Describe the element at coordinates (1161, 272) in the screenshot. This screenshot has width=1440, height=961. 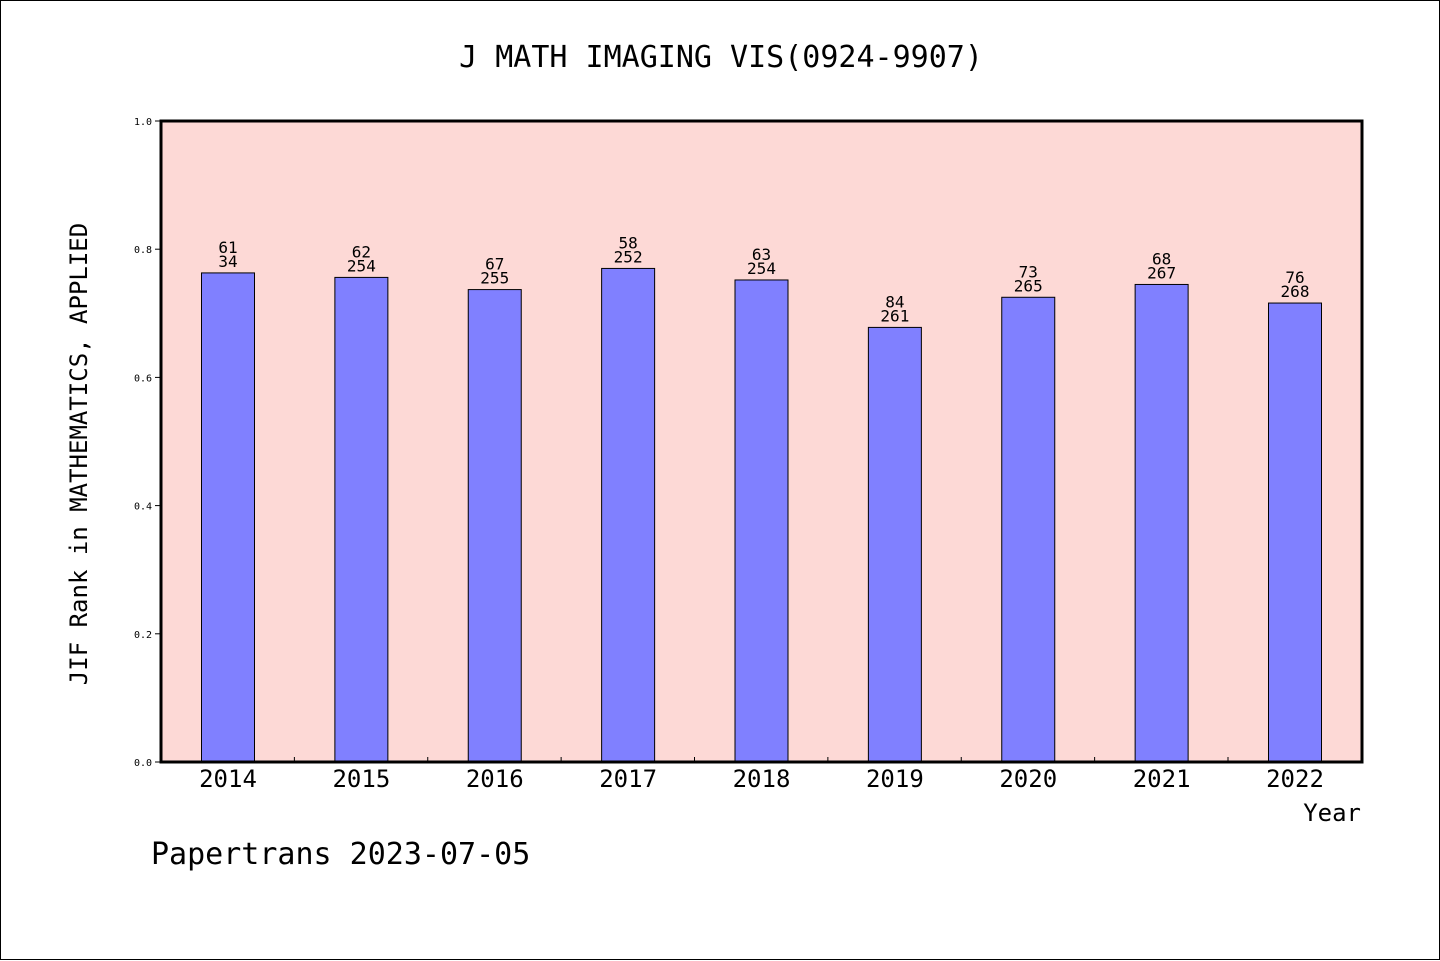
I see `bar-total-label: 267` at that location.